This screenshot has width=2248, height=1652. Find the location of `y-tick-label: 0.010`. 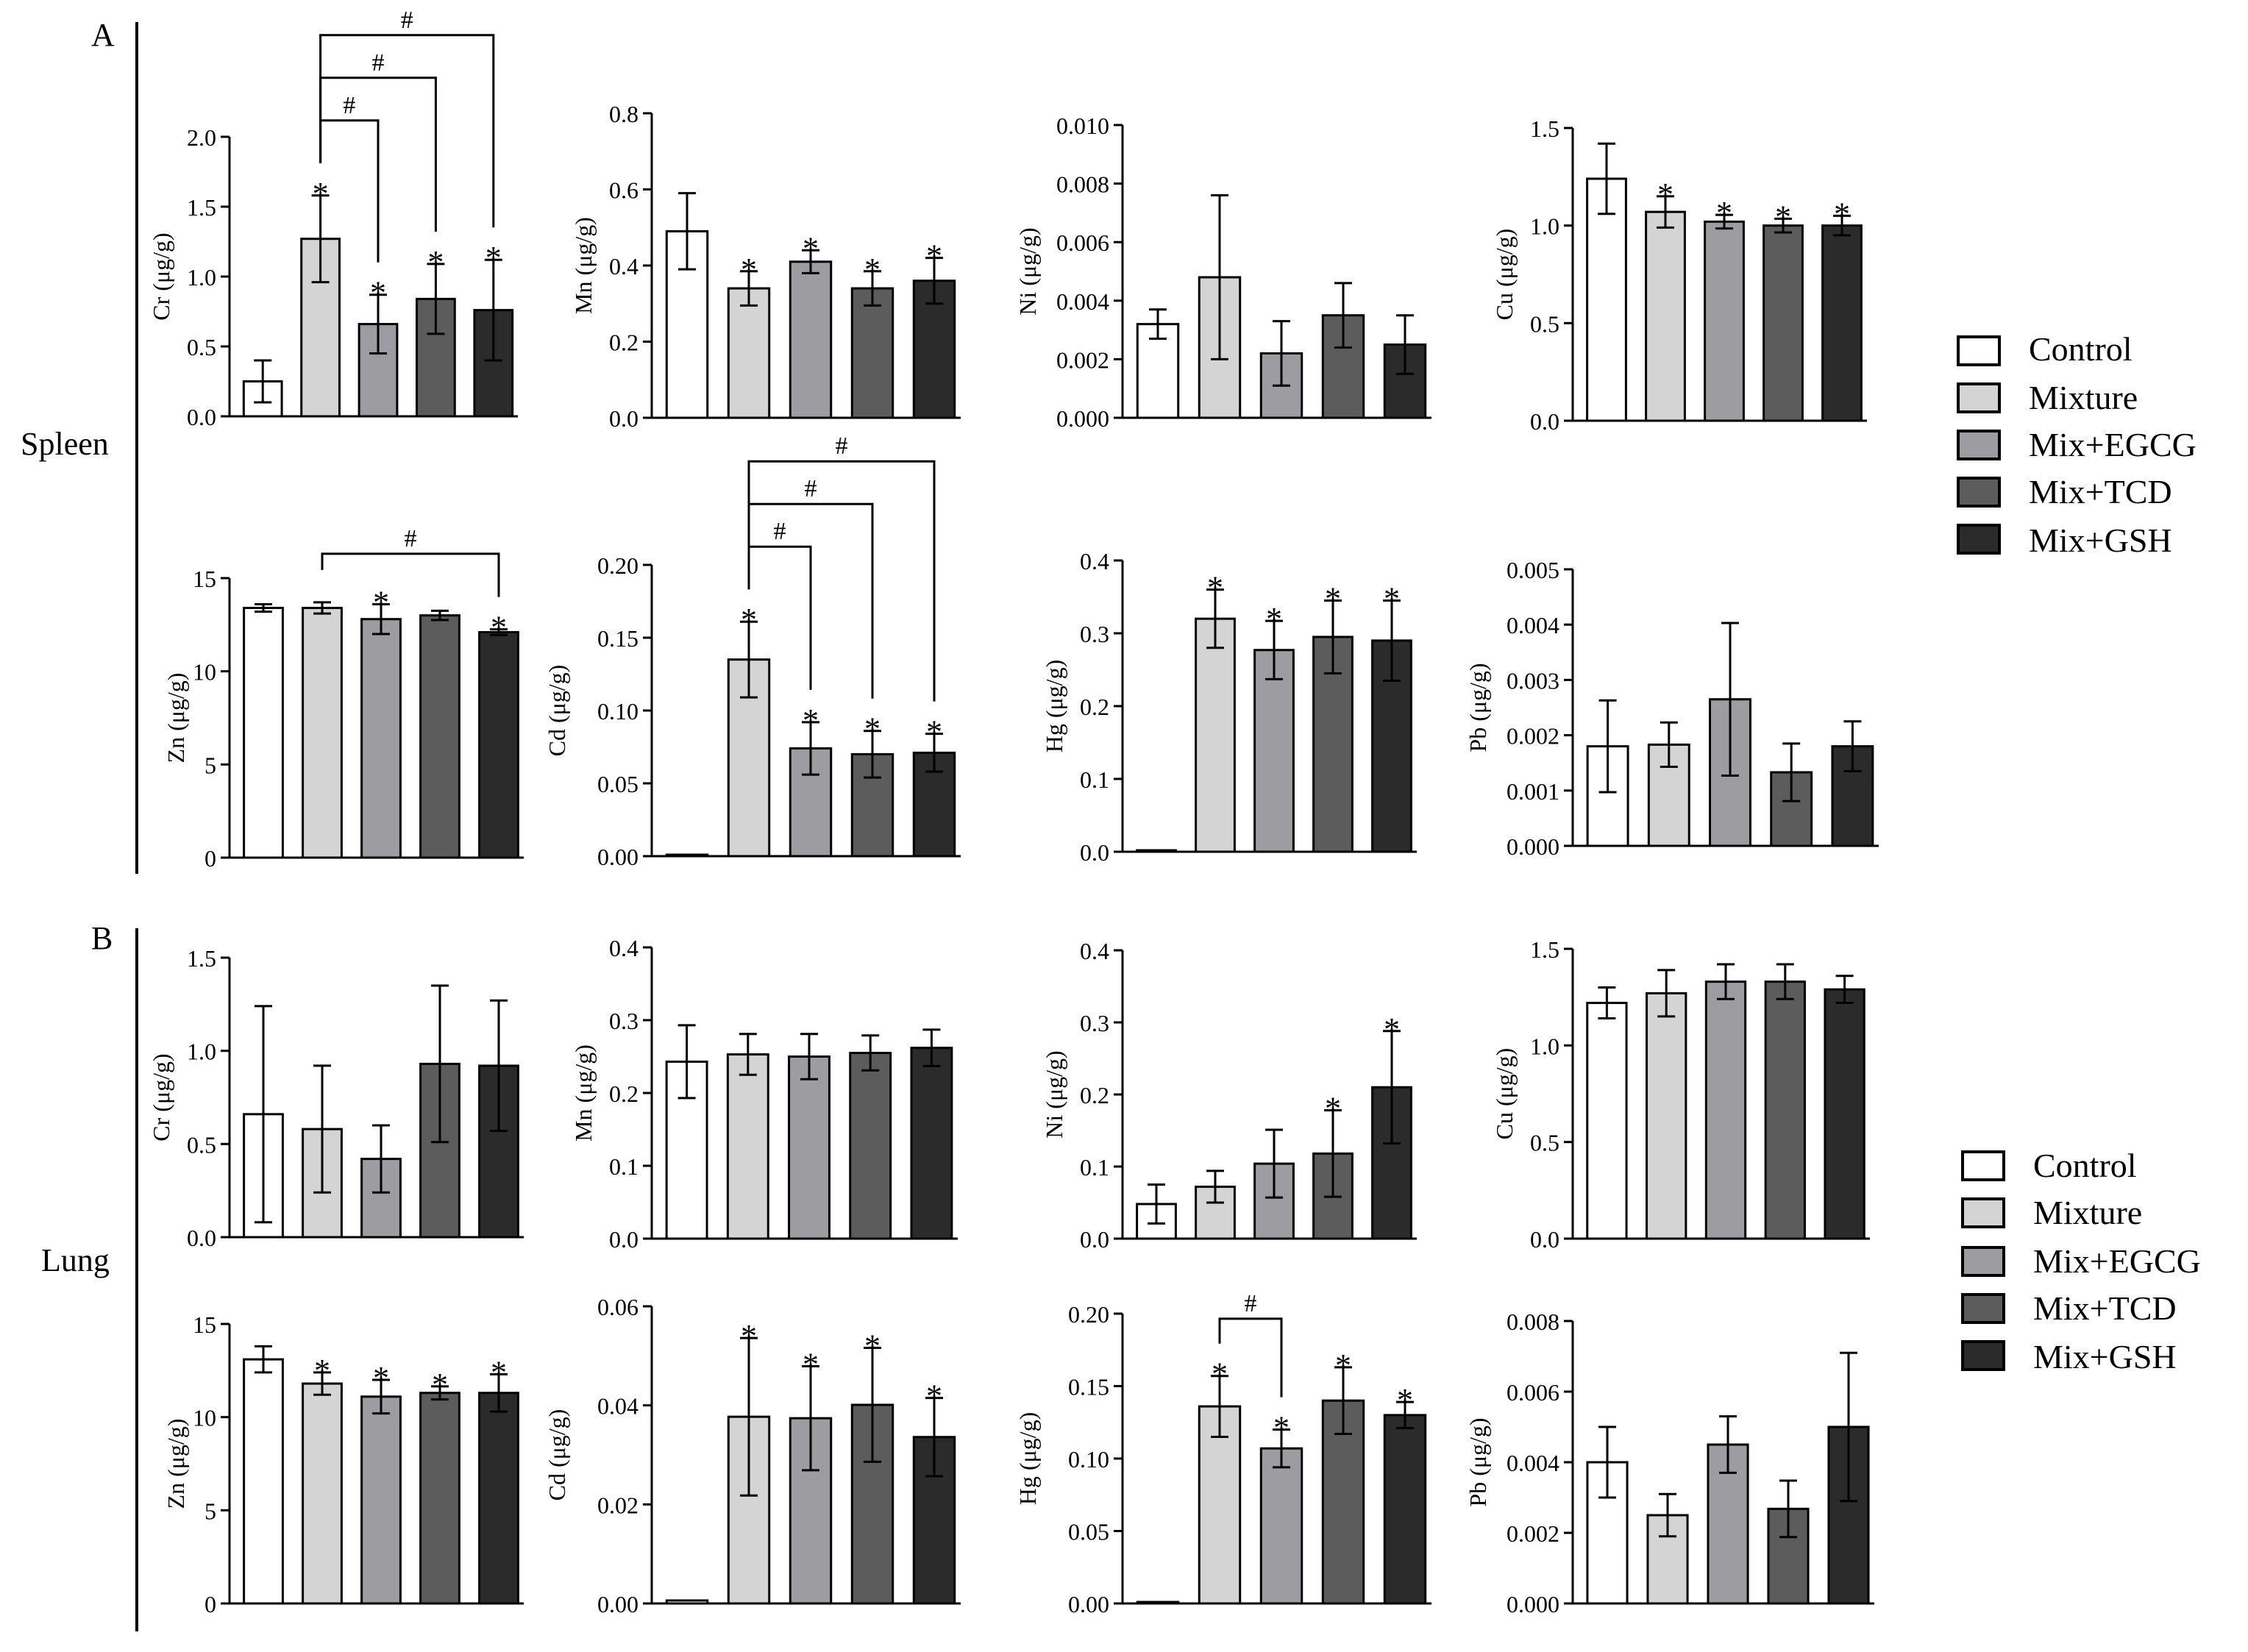

y-tick-label: 0.010 is located at coordinates (1082, 126).